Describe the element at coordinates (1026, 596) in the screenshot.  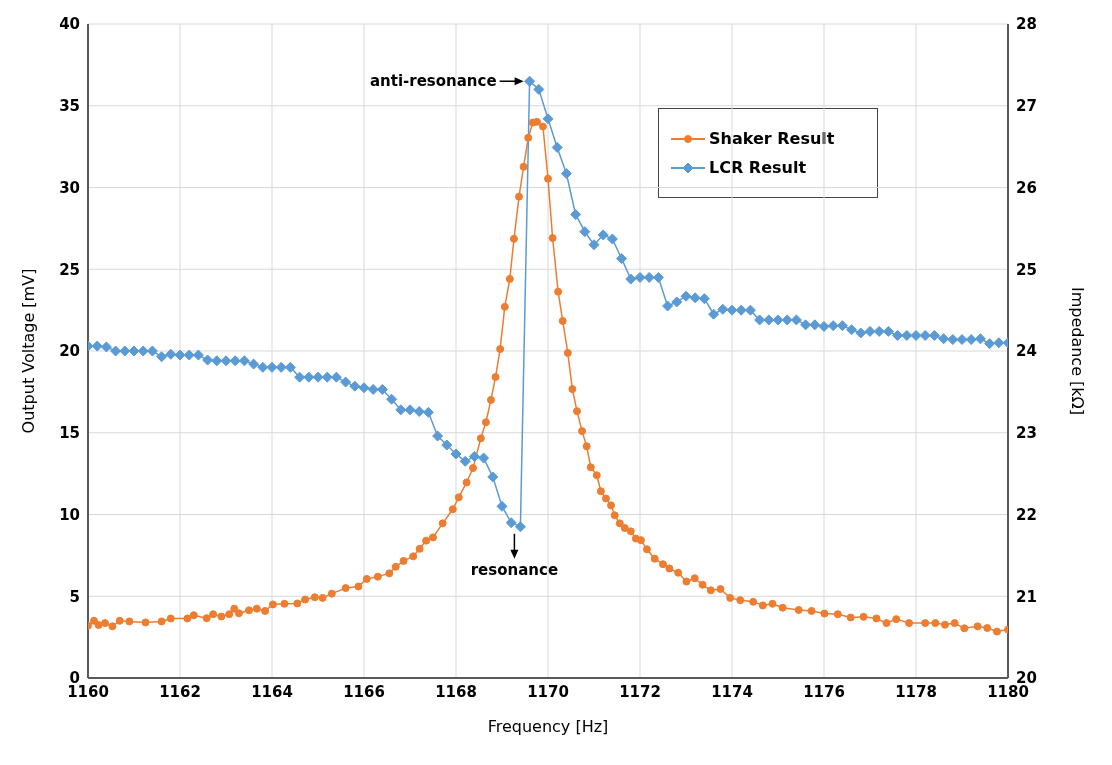
I see `y2-tick-label: 21` at that location.